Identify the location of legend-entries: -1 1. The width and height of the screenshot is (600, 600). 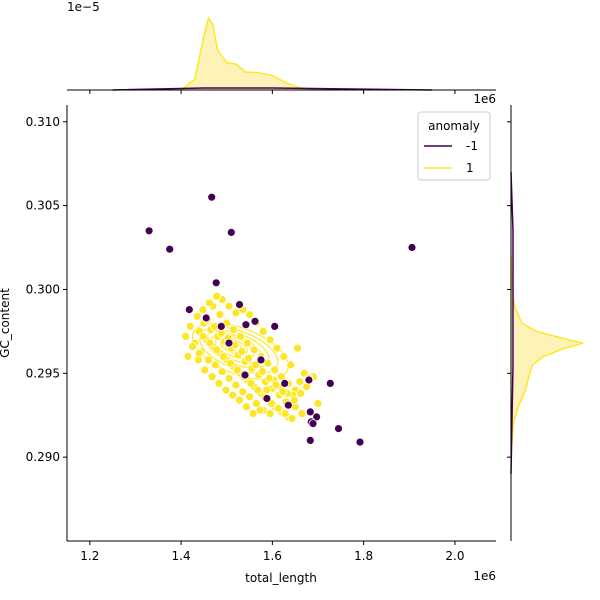
(451, 157).